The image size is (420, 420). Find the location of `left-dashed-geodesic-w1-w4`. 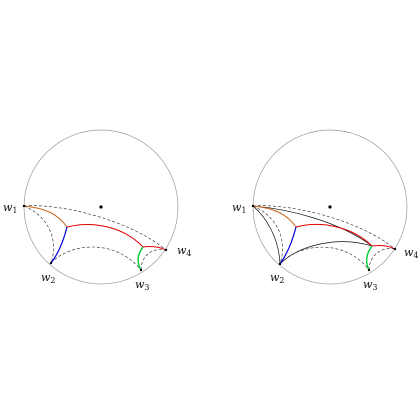

left-dashed-geodesic-w1-w4 is located at coordinates (95, 228).